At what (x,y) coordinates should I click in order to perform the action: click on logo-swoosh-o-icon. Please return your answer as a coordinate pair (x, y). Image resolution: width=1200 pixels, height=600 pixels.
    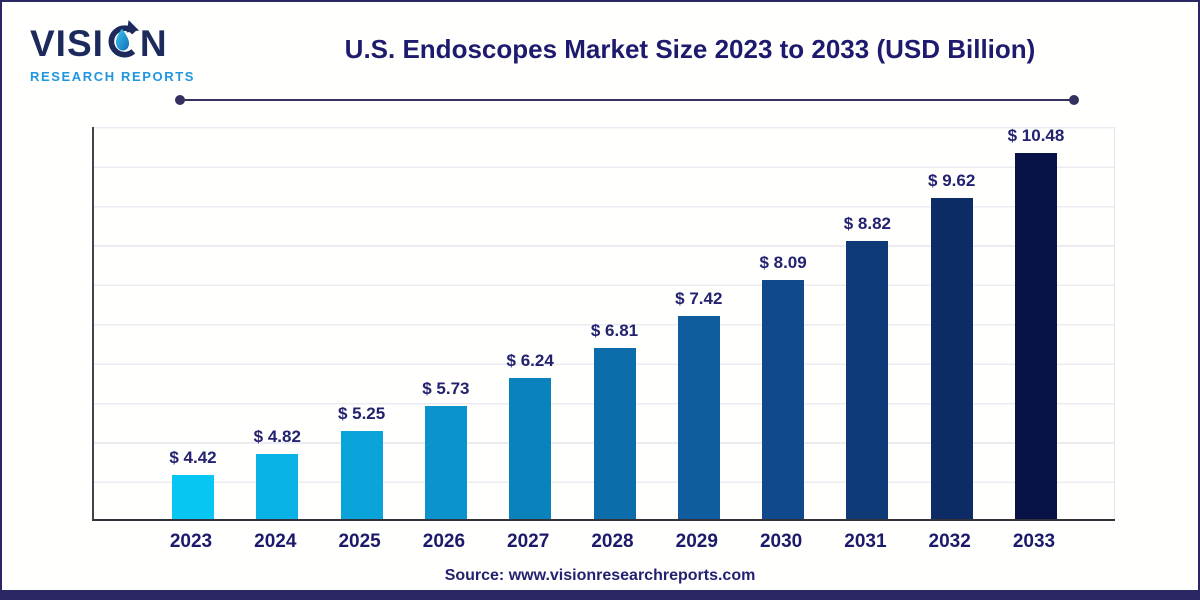
    Looking at the image, I should click on (122, 43).